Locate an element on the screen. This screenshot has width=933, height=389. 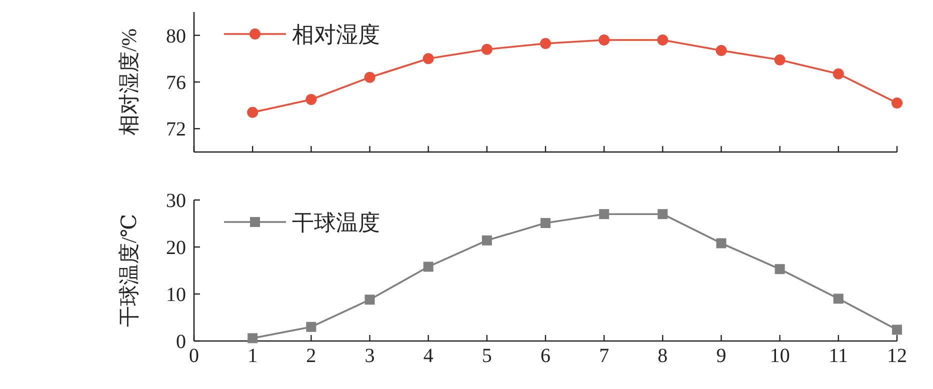
x-tick-label: 3 is located at coordinates (369, 356).